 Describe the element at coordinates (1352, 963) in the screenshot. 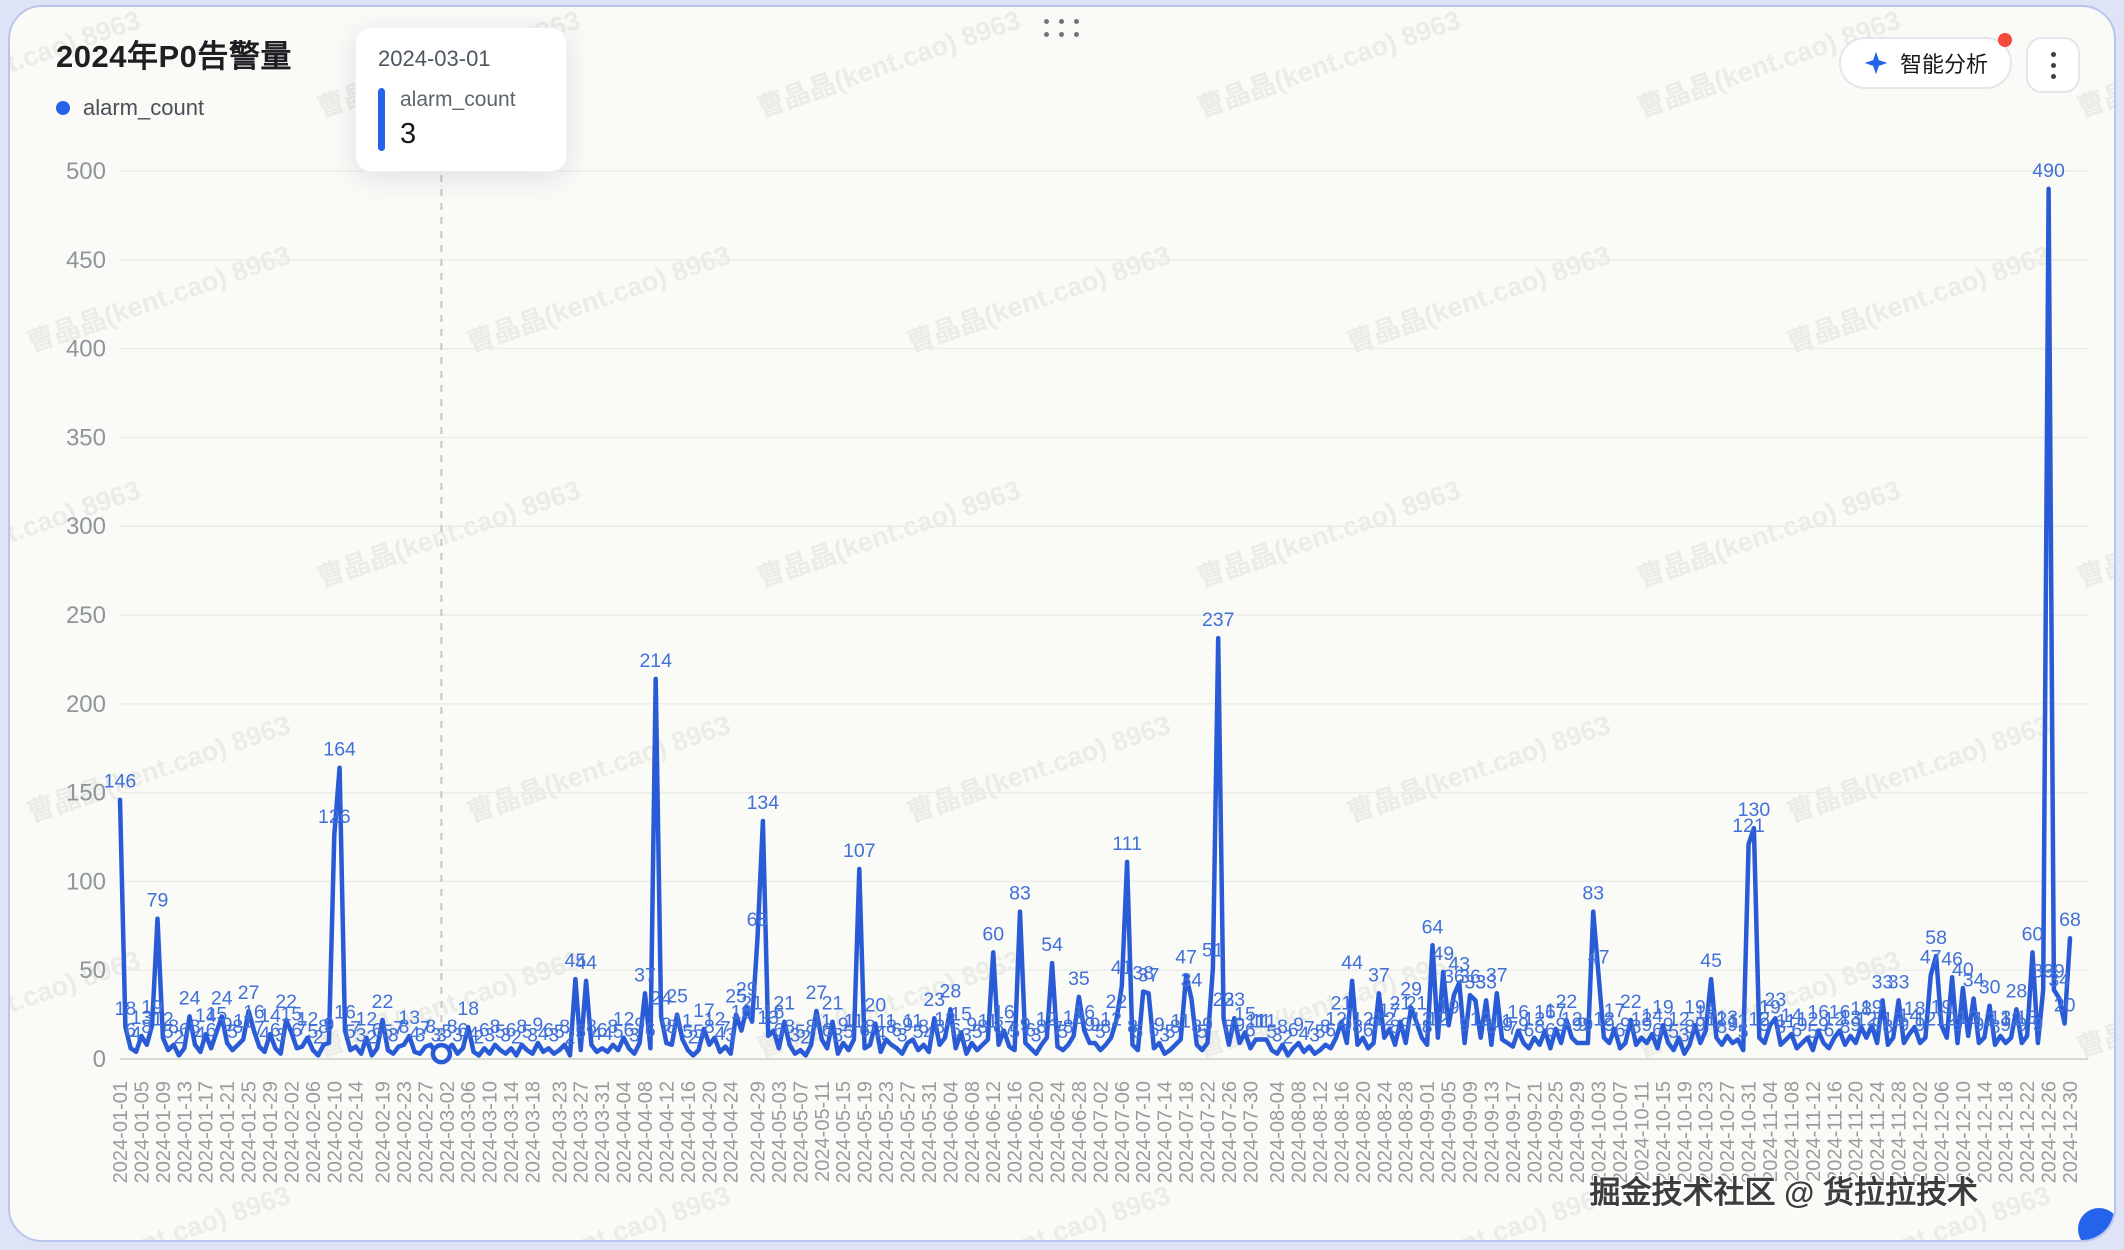

I see `point-label: 44` at that location.